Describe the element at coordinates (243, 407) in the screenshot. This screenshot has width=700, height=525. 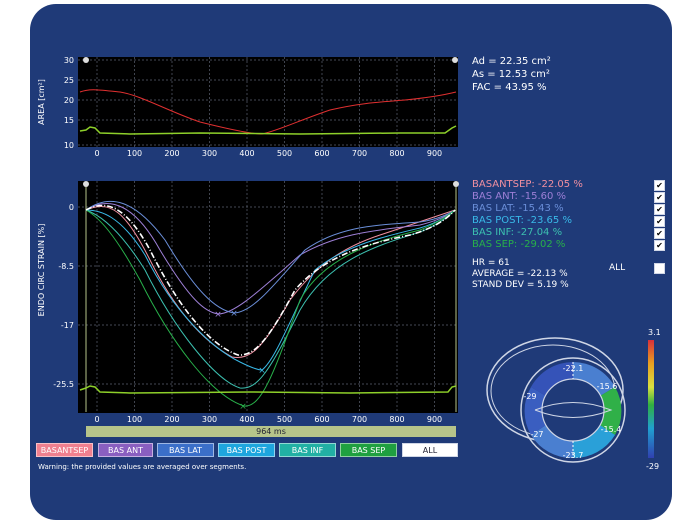
I see `peak-marker-bas-sep: ×` at that location.